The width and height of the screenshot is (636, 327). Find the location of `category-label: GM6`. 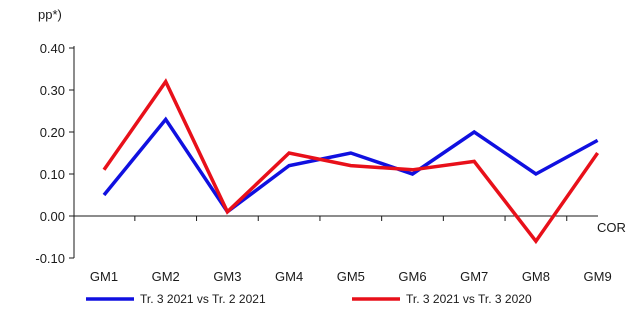

category-label: GM6 is located at coordinates (412, 276).